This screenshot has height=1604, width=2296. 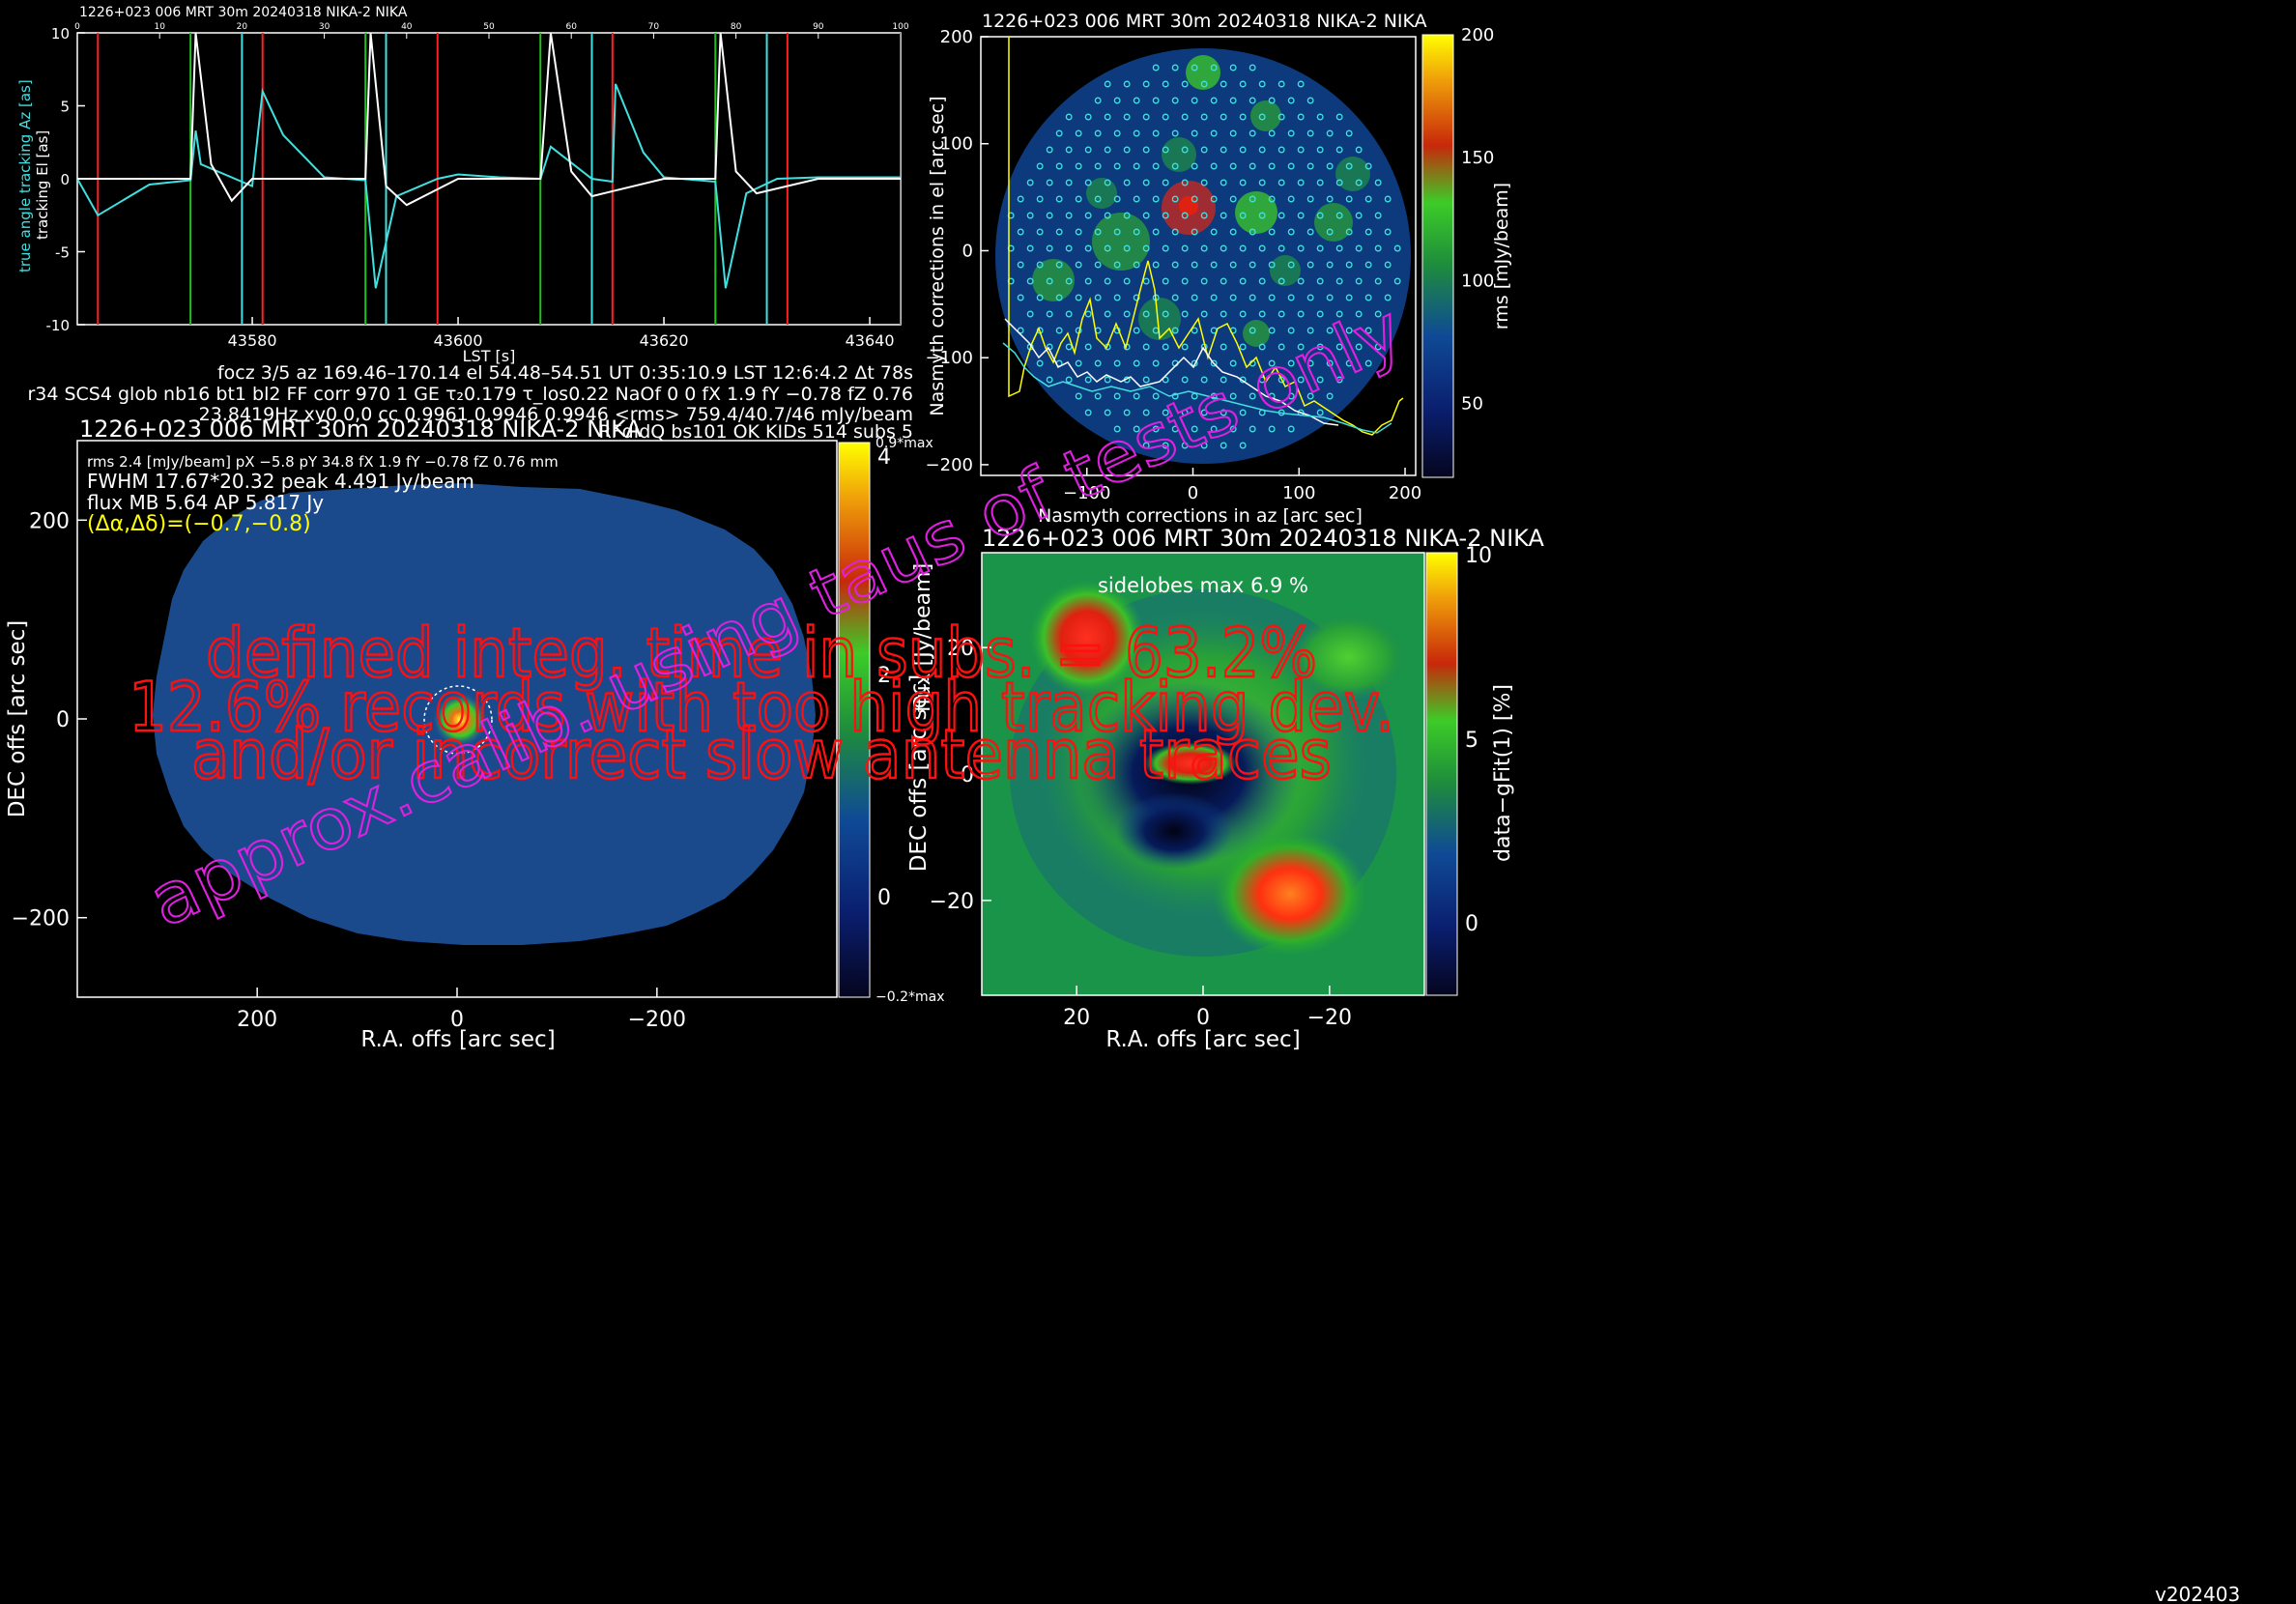 I want to click on tracking-xtick-label: 43580, so click(x=252, y=340).